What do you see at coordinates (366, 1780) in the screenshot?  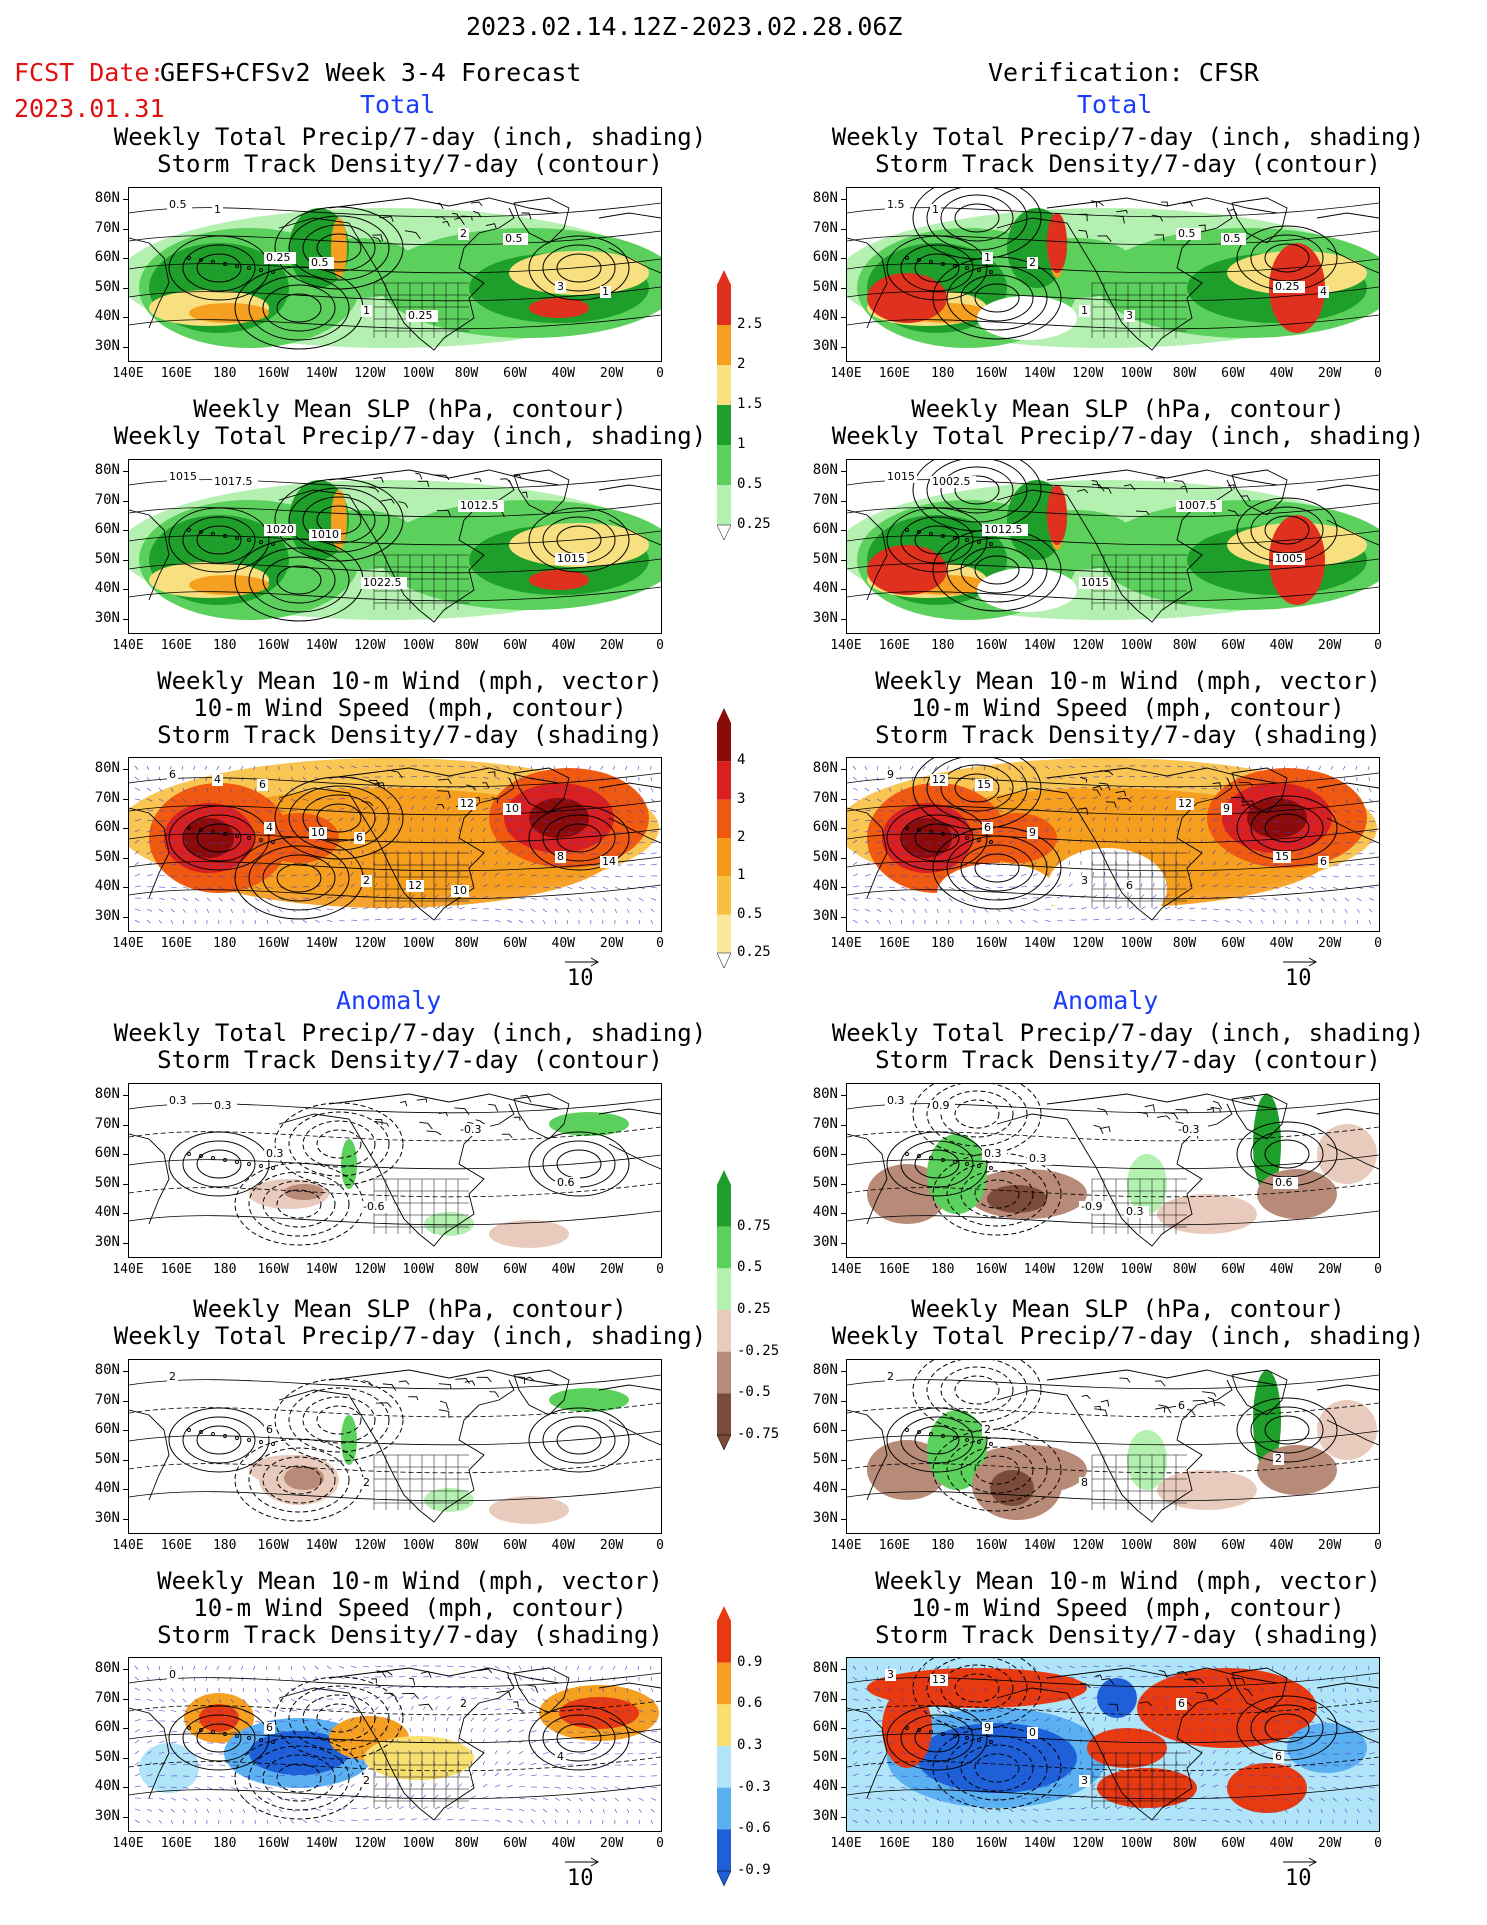 I see `contour-label: 2` at bounding box center [366, 1780].